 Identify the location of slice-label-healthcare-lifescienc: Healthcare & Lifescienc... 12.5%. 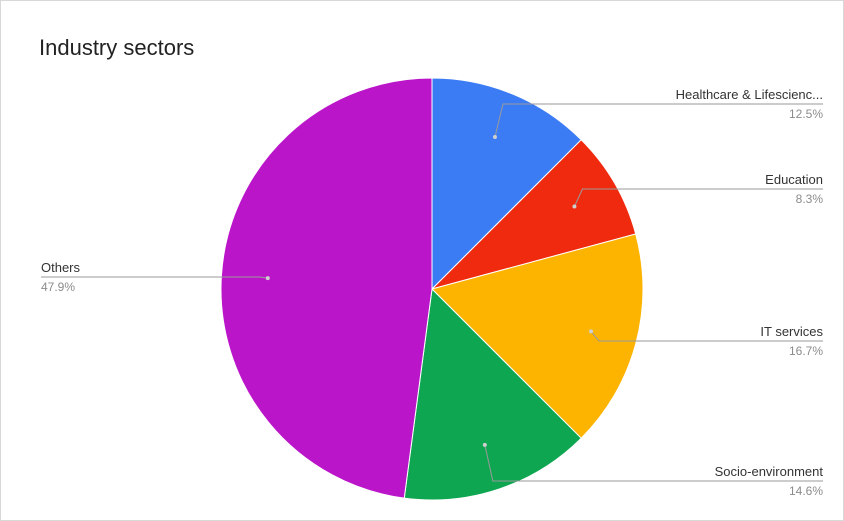
(657, 113).